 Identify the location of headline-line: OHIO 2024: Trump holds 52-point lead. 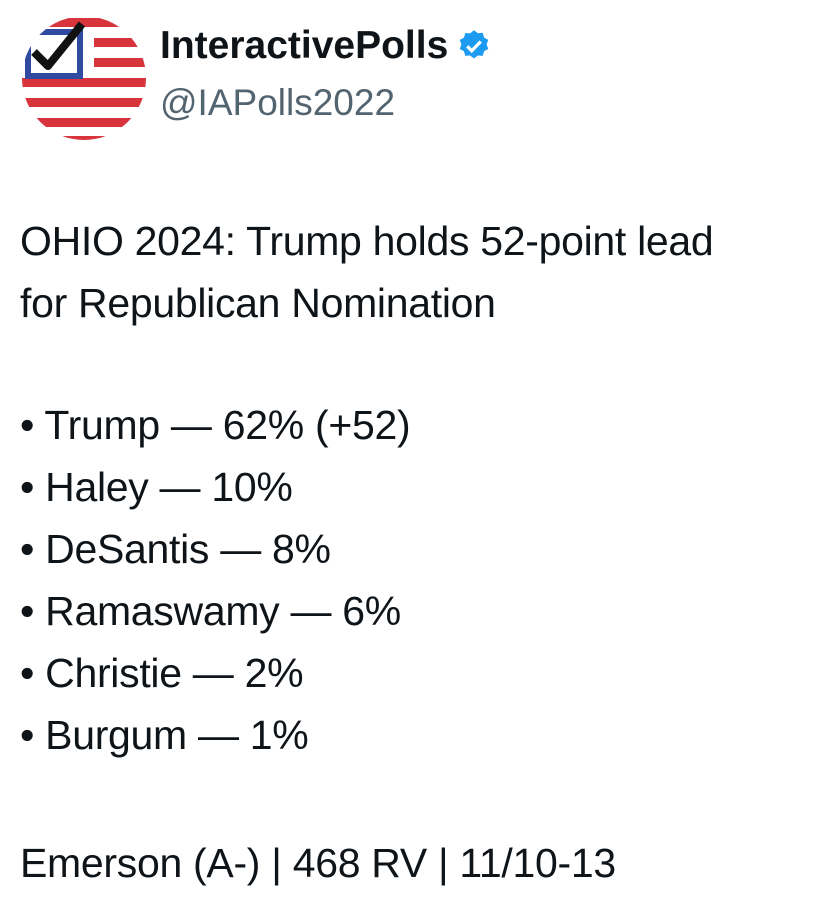
(367, 241).